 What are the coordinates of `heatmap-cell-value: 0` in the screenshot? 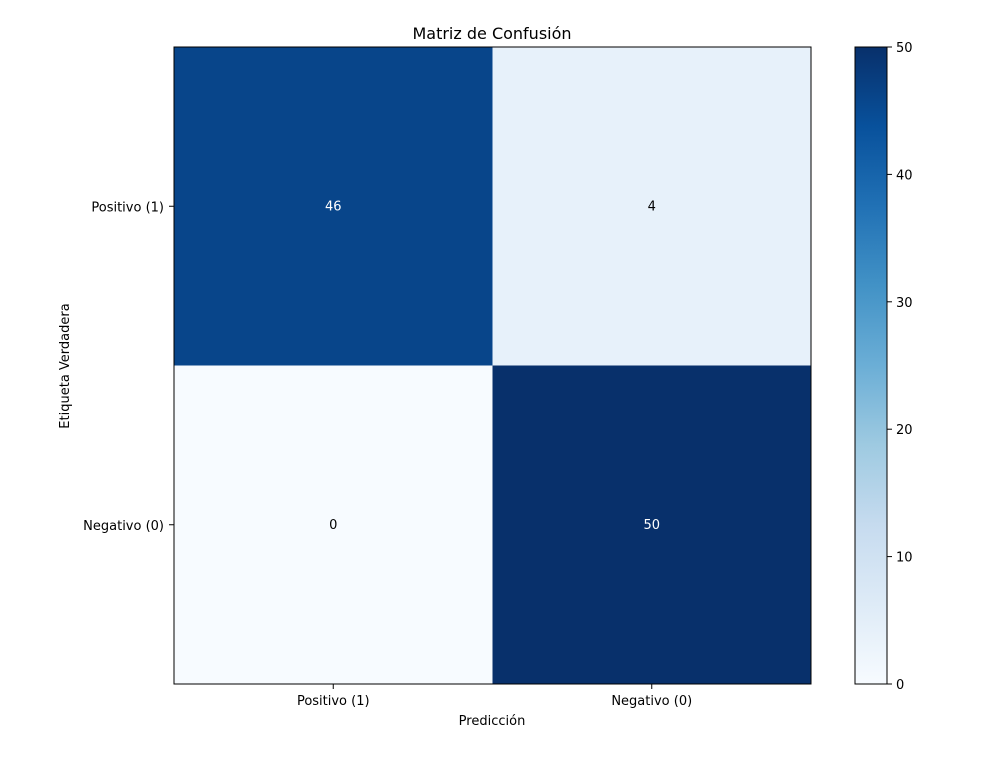 It's located at (333, 525).